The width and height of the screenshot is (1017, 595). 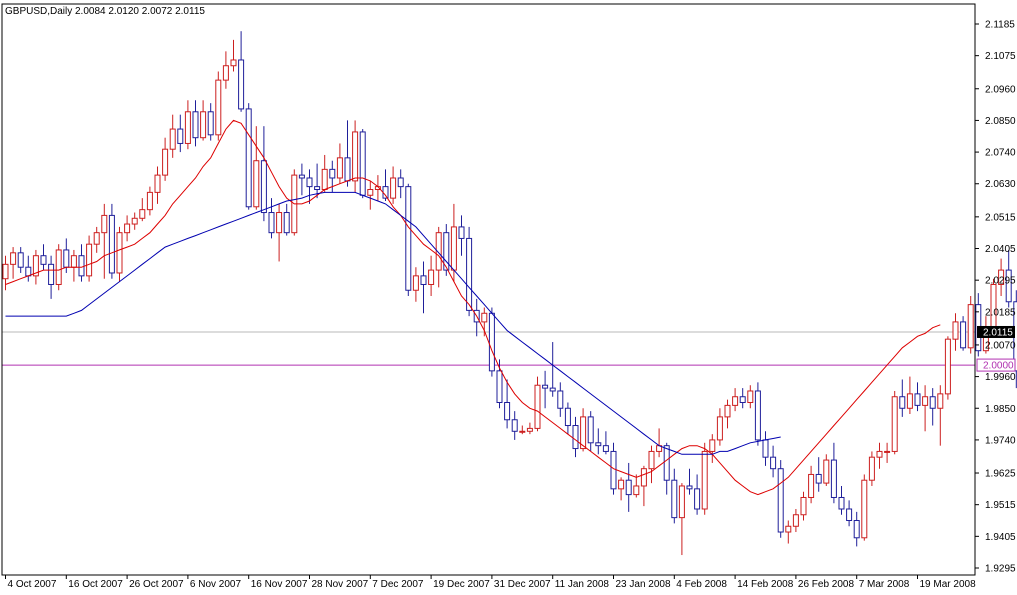 I want to click on x-tick-label: 31 Dec 2007, so click(x=522, y=584).